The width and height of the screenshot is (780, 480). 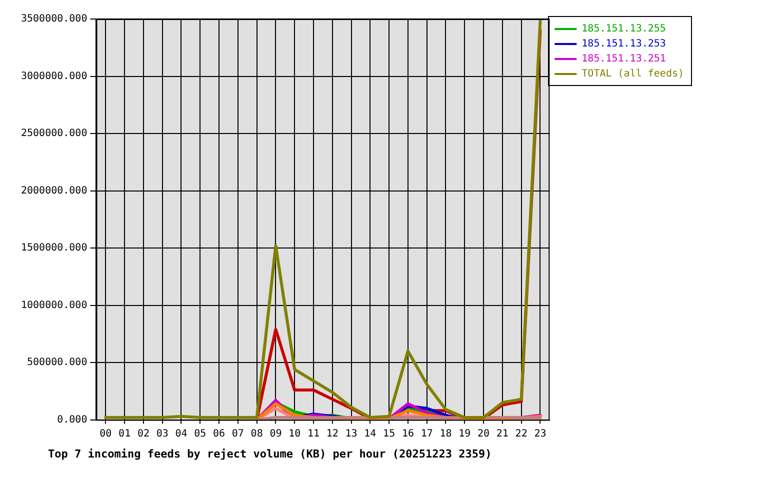 What do you see at coordinates (57, 362) in the screenshot?
I see `y-tick-label: 500000.000` at bounding box center [57, 362].